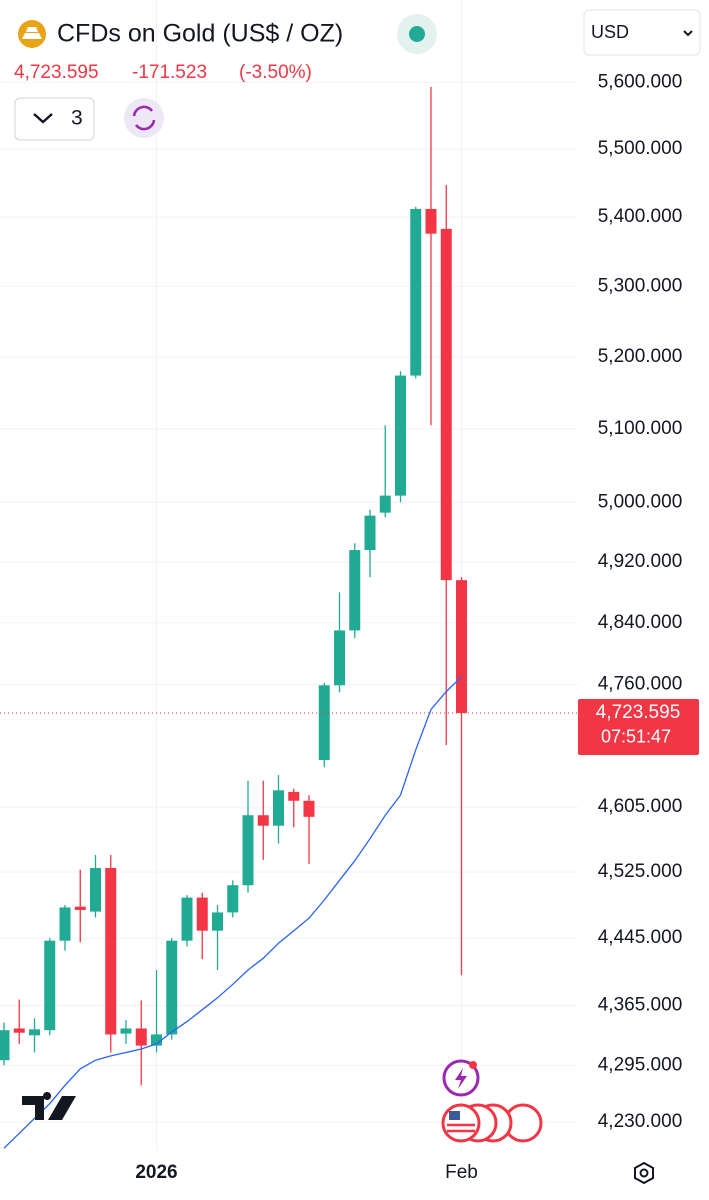 Image resolution: width=709 pixels, height=1200 pixels. I want to click on y-tick-label: 4,365.000, so click(640, 1004).